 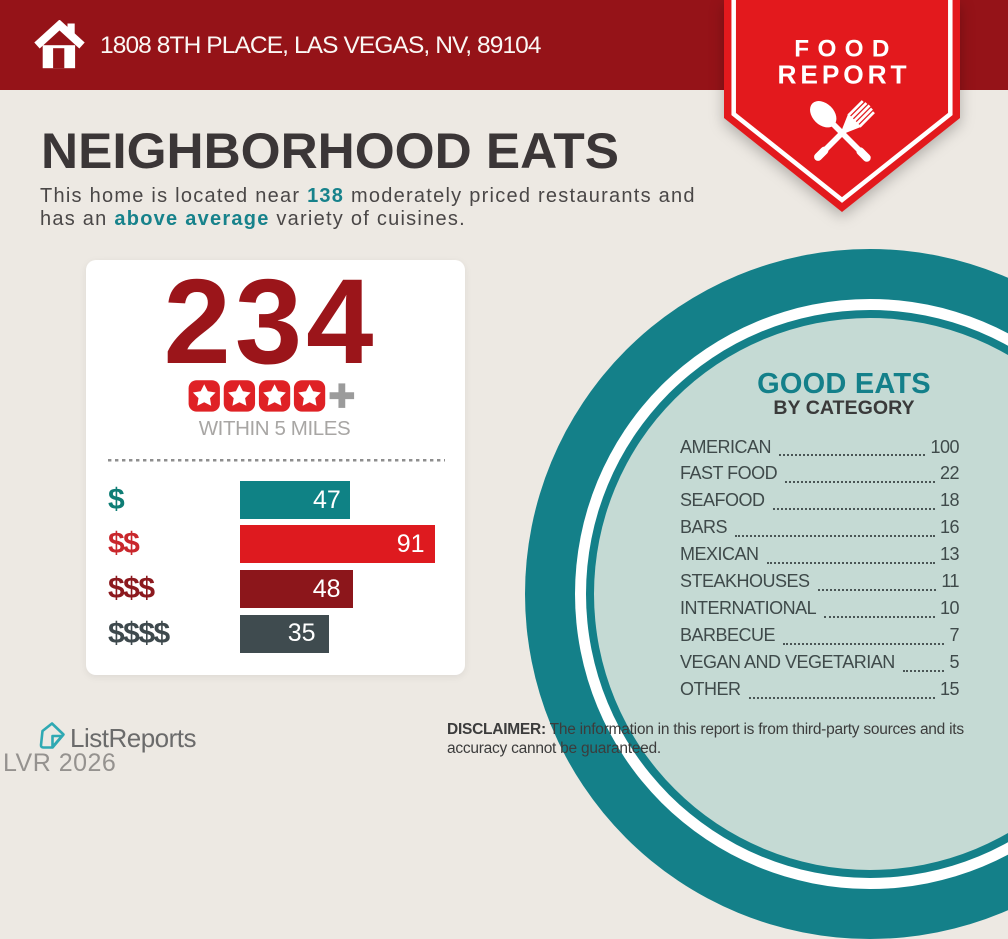 I want to click on svg-text: FOOD, so click(x=845, y=49).